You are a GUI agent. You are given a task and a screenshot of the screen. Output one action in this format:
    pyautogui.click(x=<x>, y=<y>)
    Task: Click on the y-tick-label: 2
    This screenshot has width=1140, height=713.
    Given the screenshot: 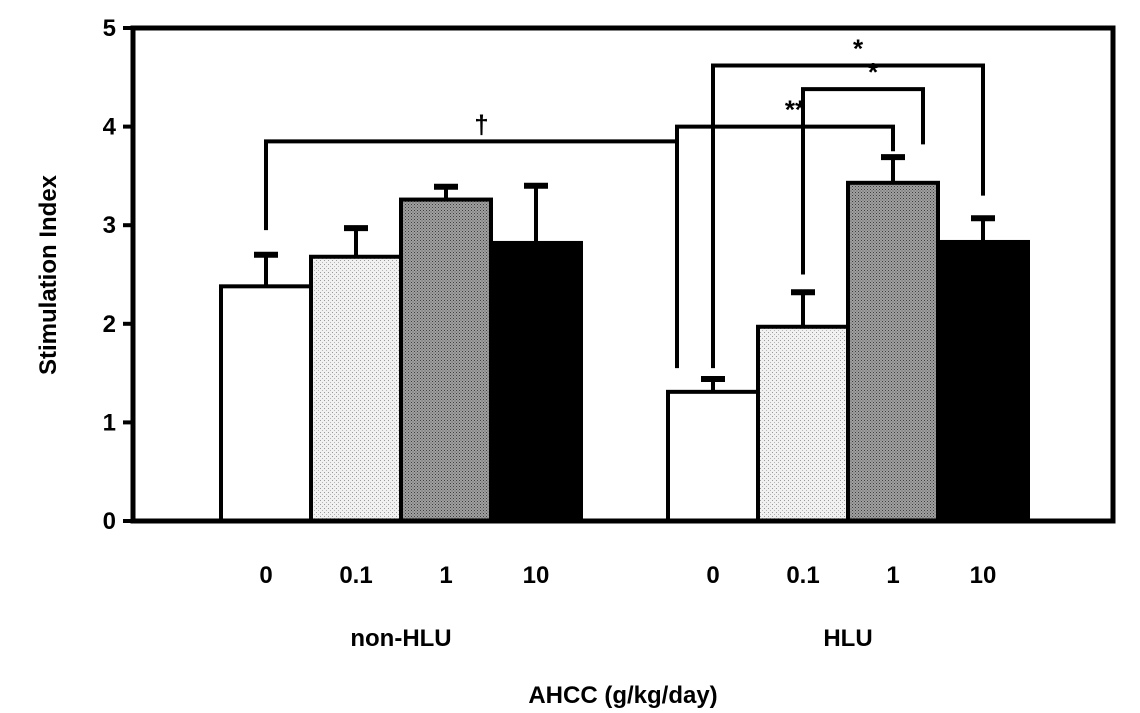 What is the action you would take?
    pyautogui.click(x=109, y=324)
    